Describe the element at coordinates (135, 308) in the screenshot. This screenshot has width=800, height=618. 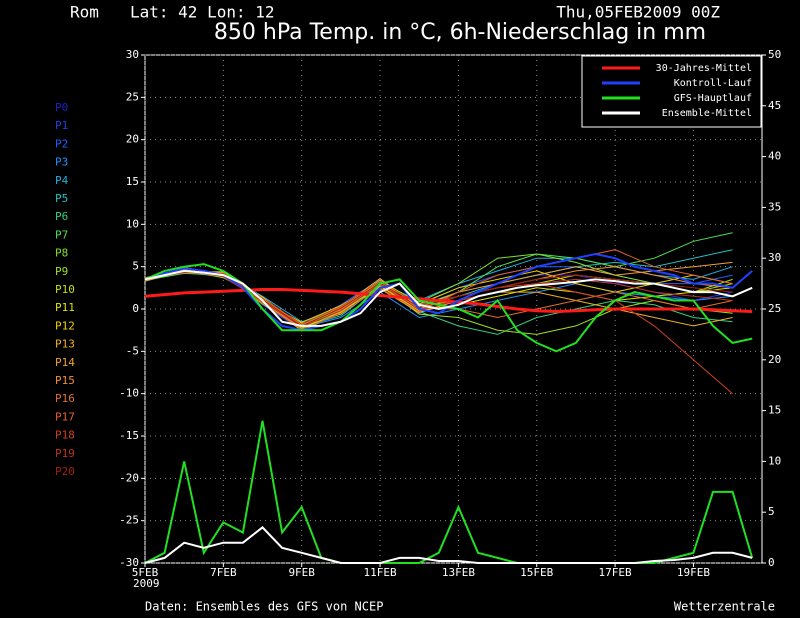
I see `y-tick-label: 0` at that location.